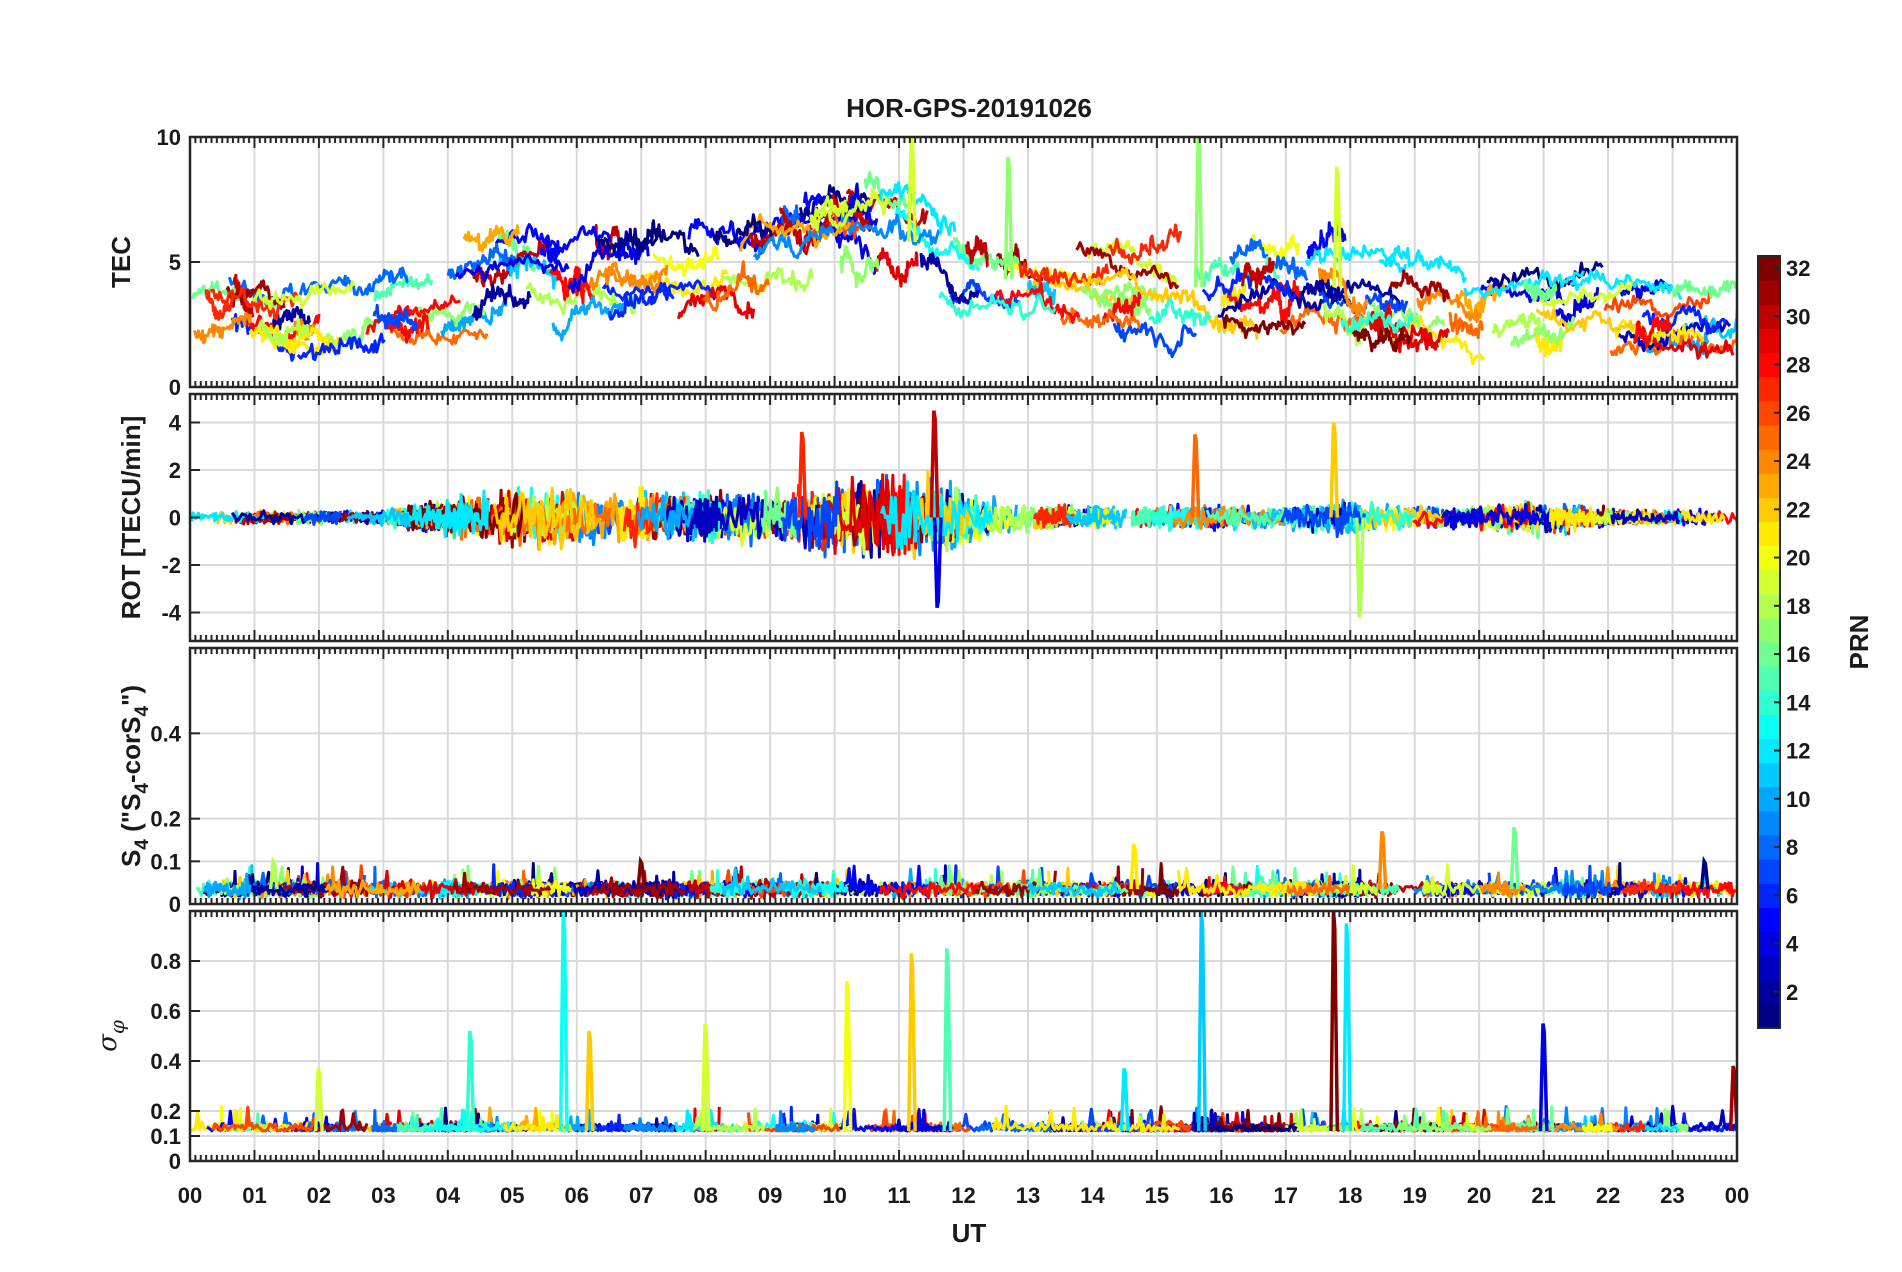  What do you see at coordinates (1286, 1195) in the screenshot?
I see `x-tick-label: 17` at bounding box center [1286, 1195].